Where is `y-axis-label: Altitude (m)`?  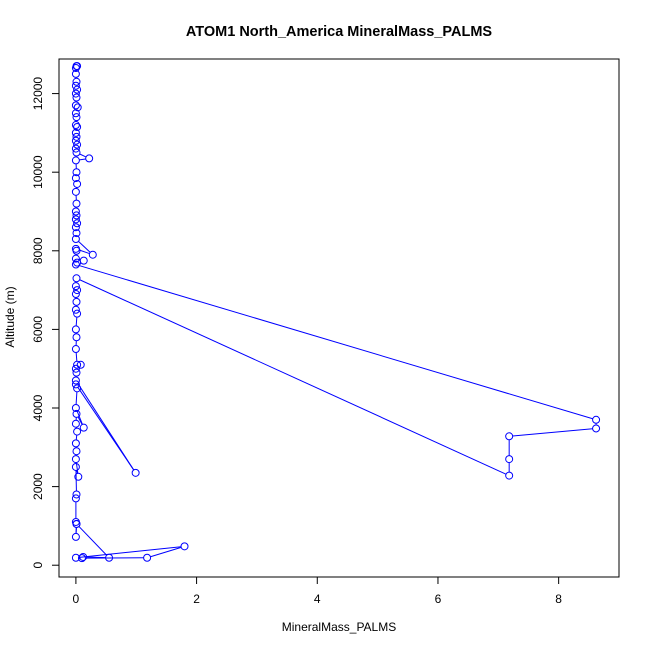 y-axis-label: Altitude (m) is located at coordinates (10, 316).